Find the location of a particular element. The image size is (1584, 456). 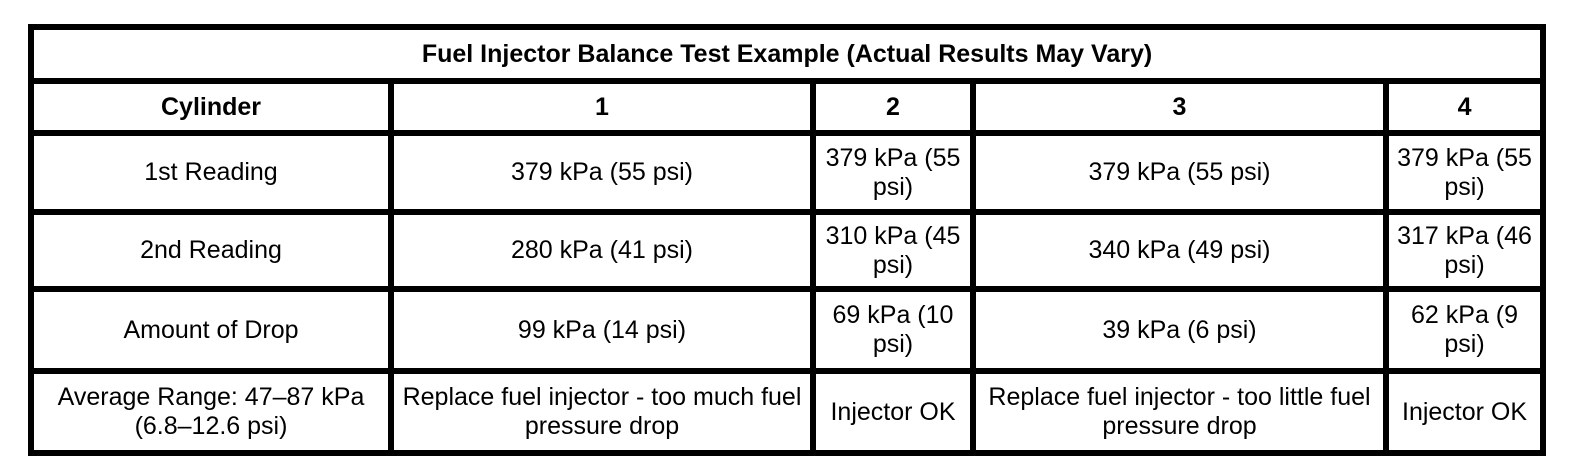

row-label-second-reading: 2nd Reading is located at coordinates (211, 250).